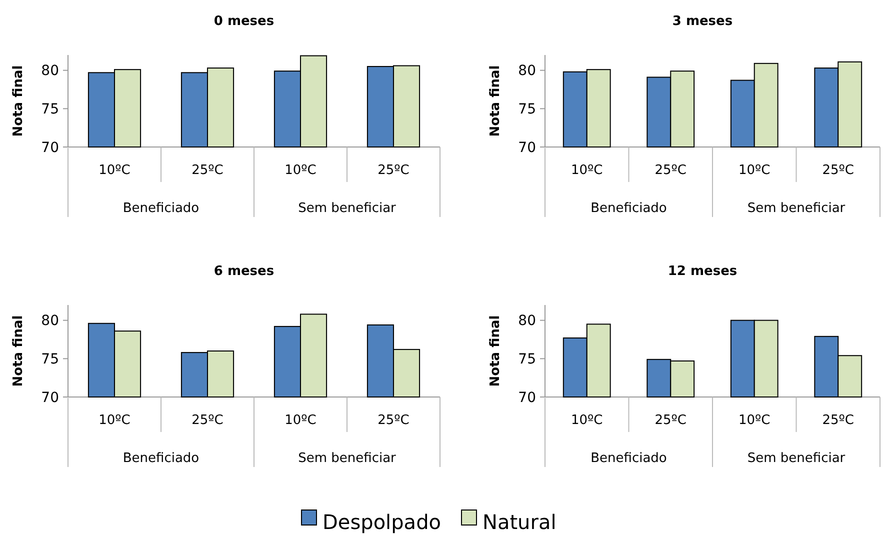  I want to click on chart-title: 3 meses, so click(702, 21).